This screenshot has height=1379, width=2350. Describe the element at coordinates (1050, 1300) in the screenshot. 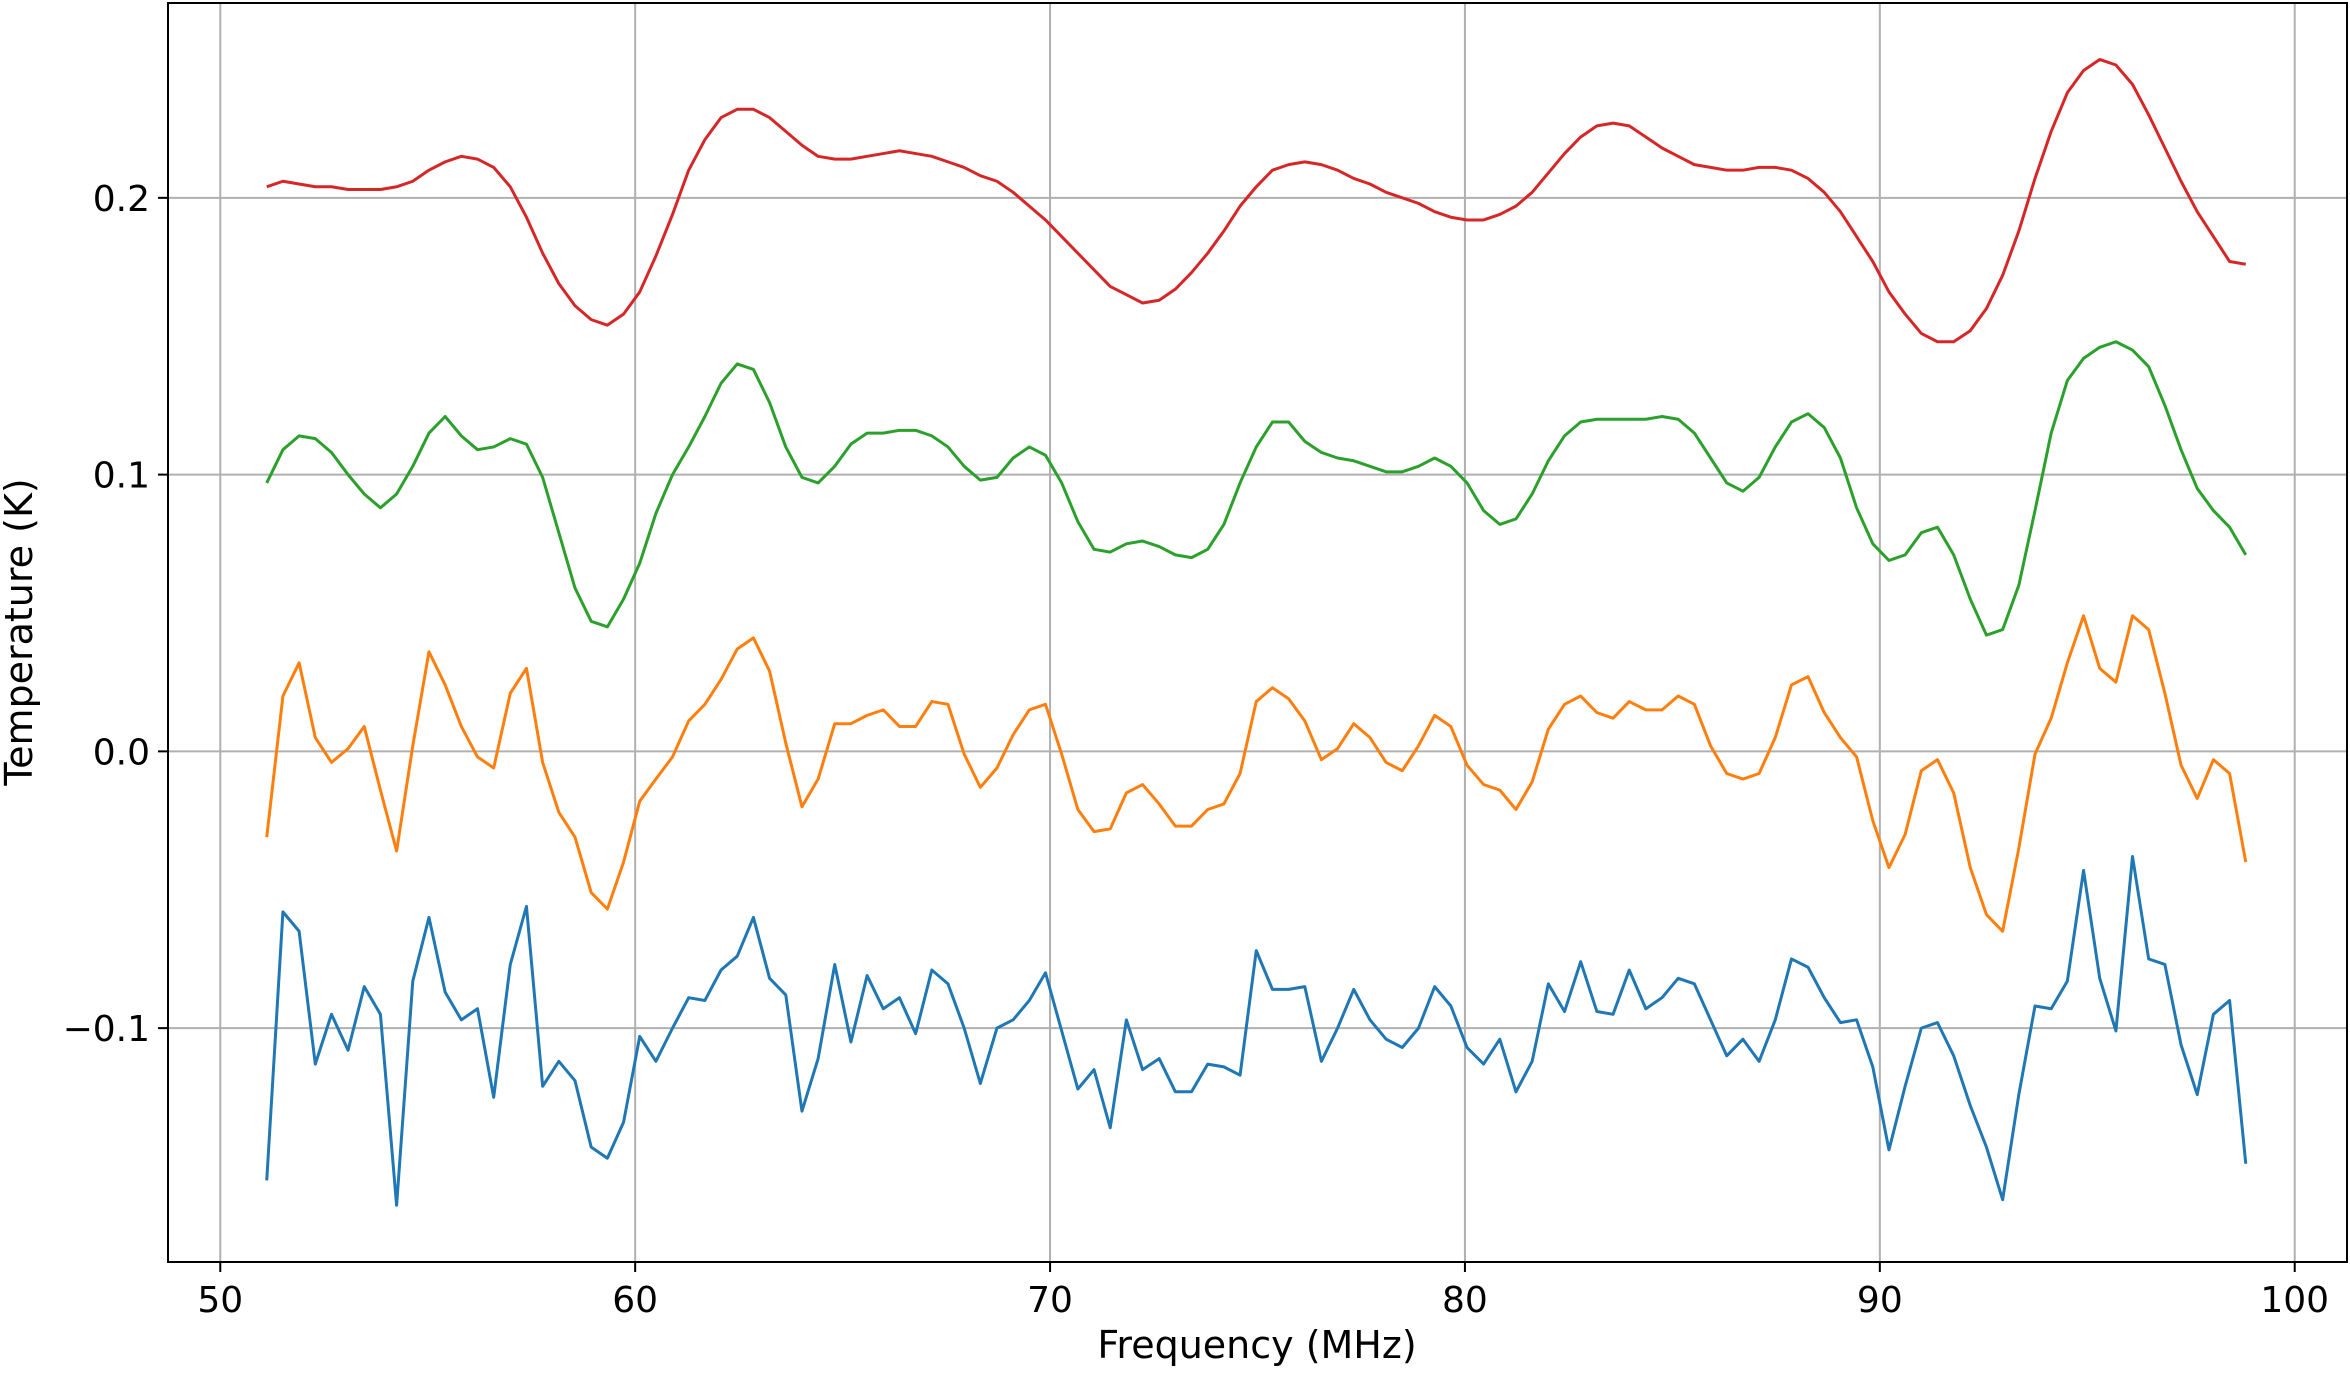

I see `x-tick-label: 70` at that location.